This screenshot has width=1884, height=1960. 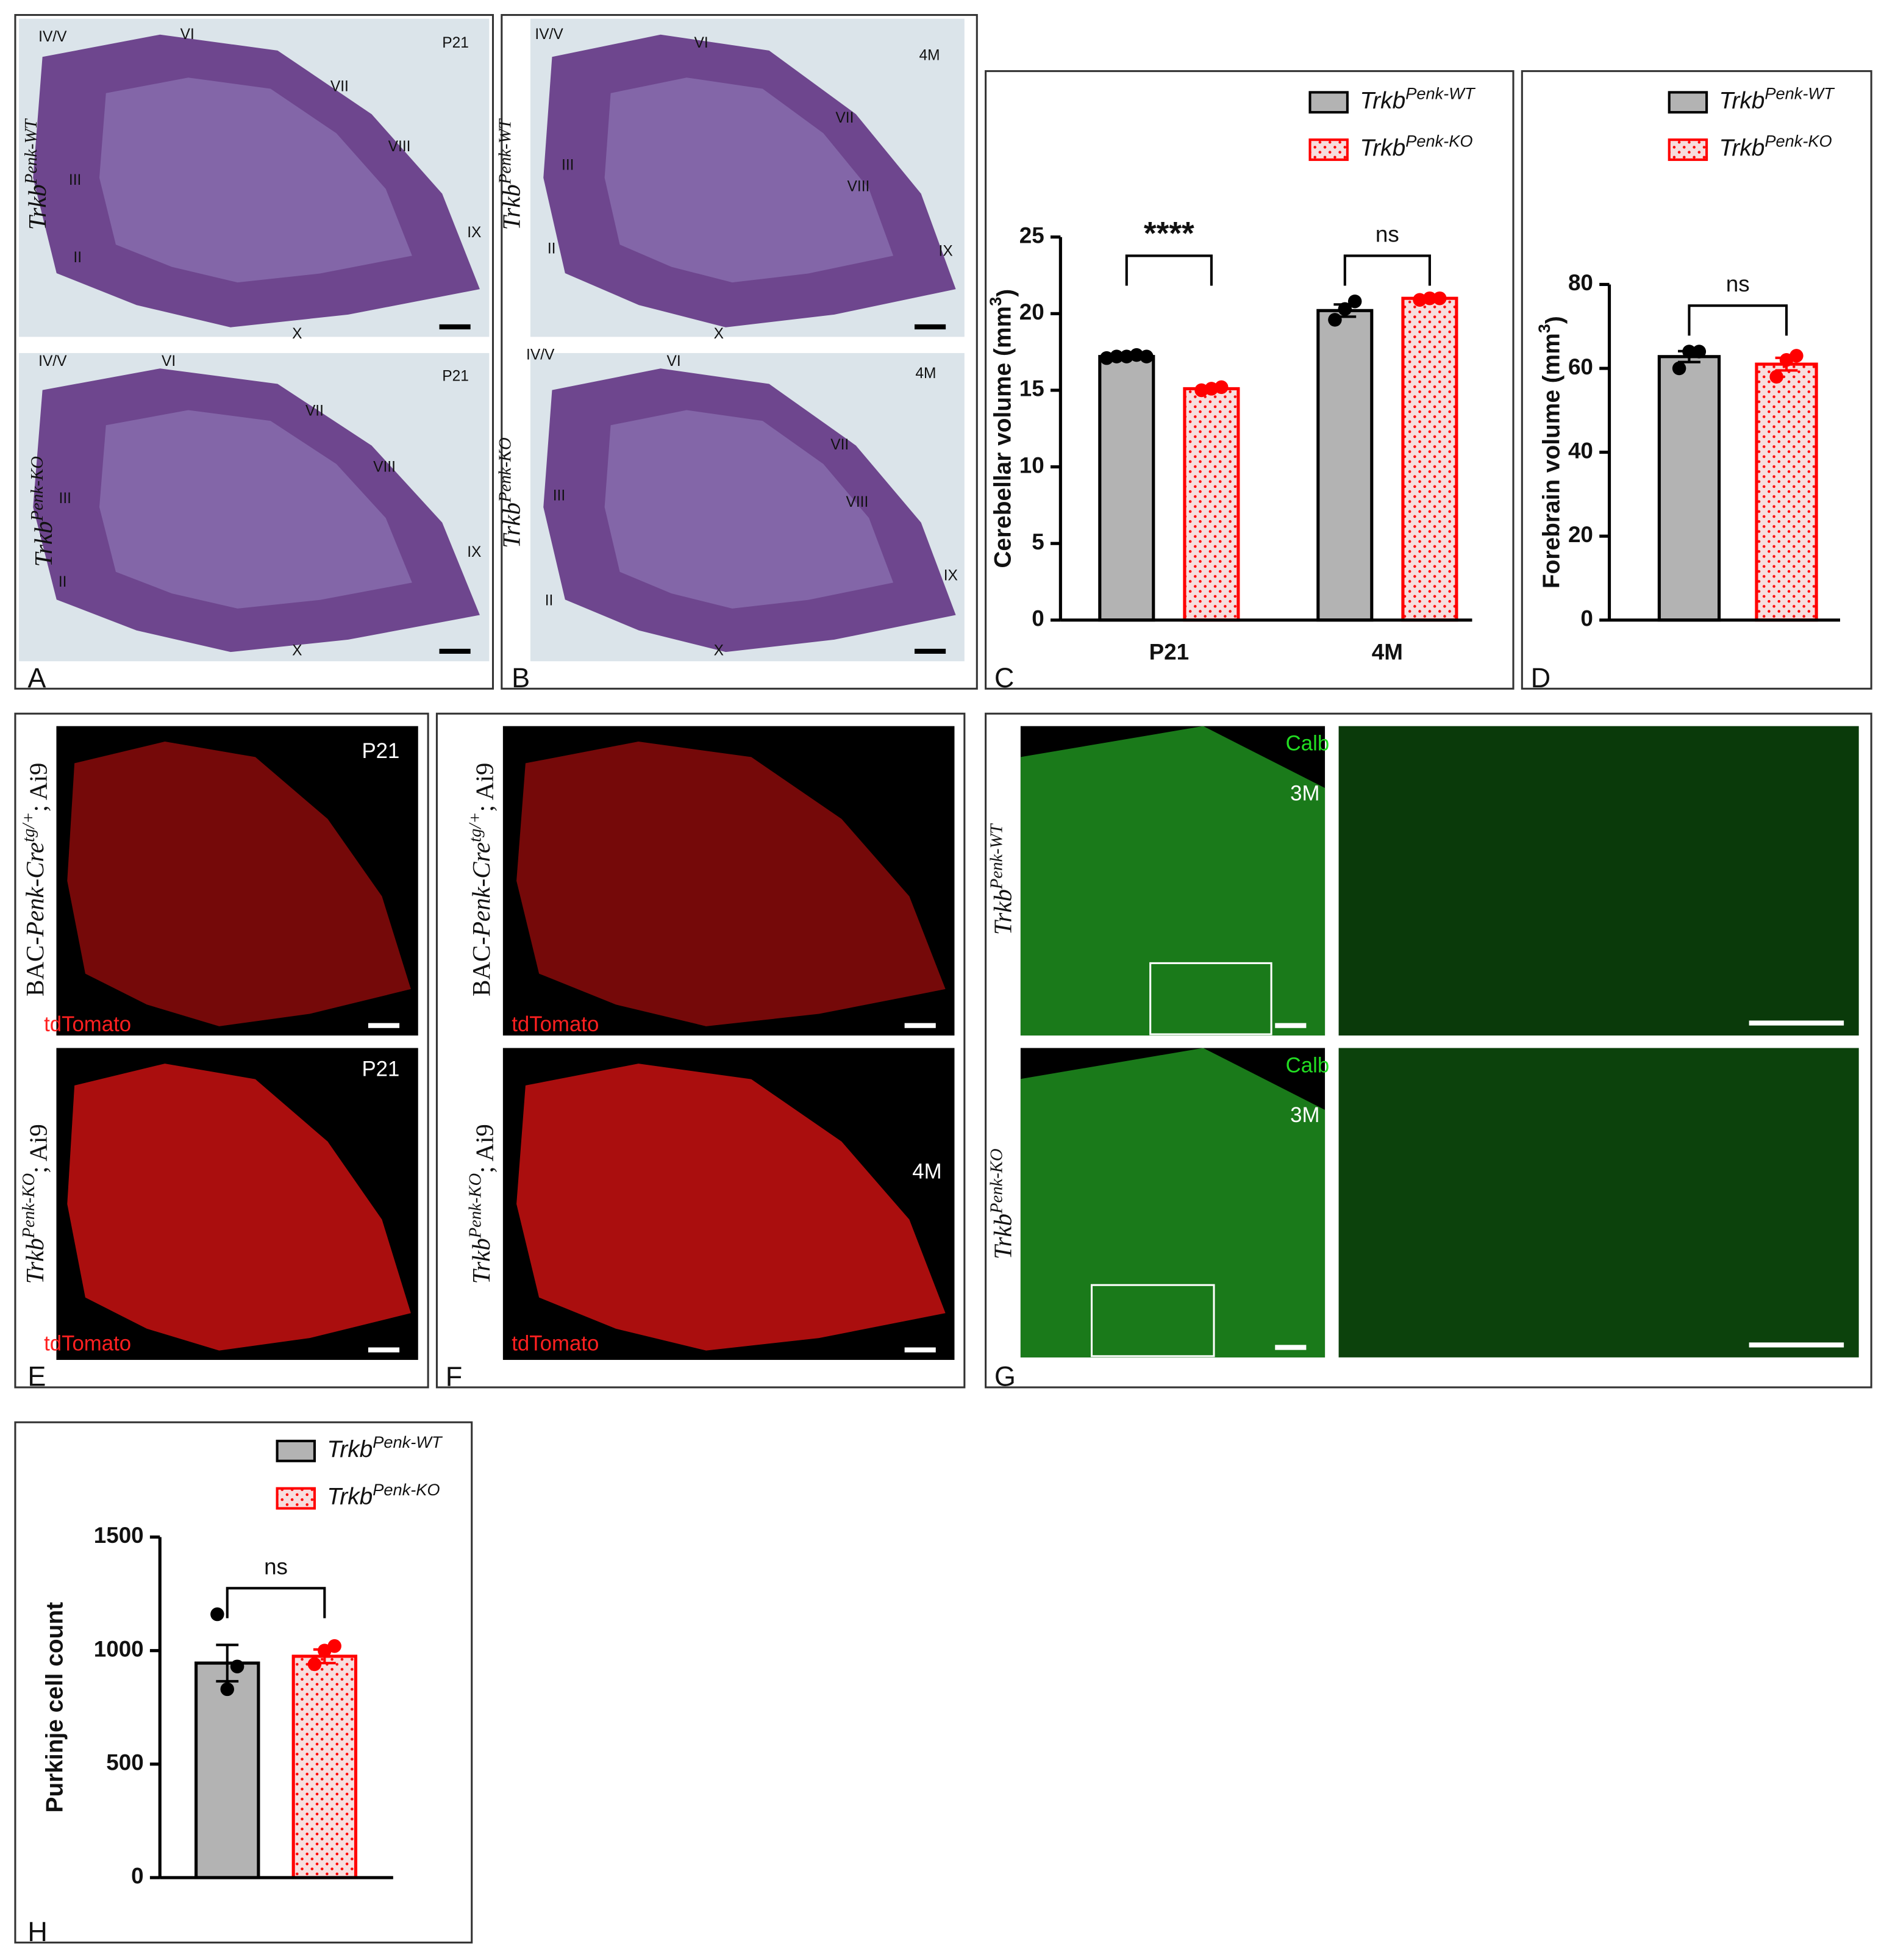 I want to click on panel-letter: G, so click(x=1005, y=1376).